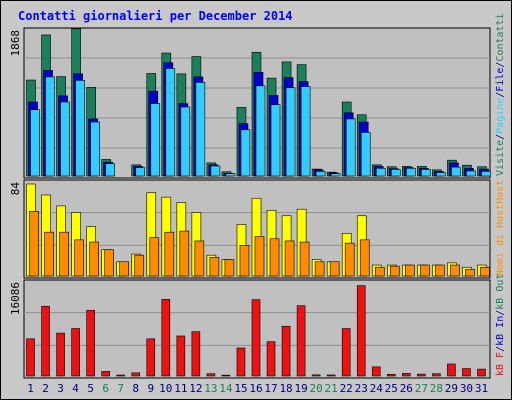 This screenshot has height=400, width=512. I want to click on x-tick-label-5: 5, so click(90, 388).